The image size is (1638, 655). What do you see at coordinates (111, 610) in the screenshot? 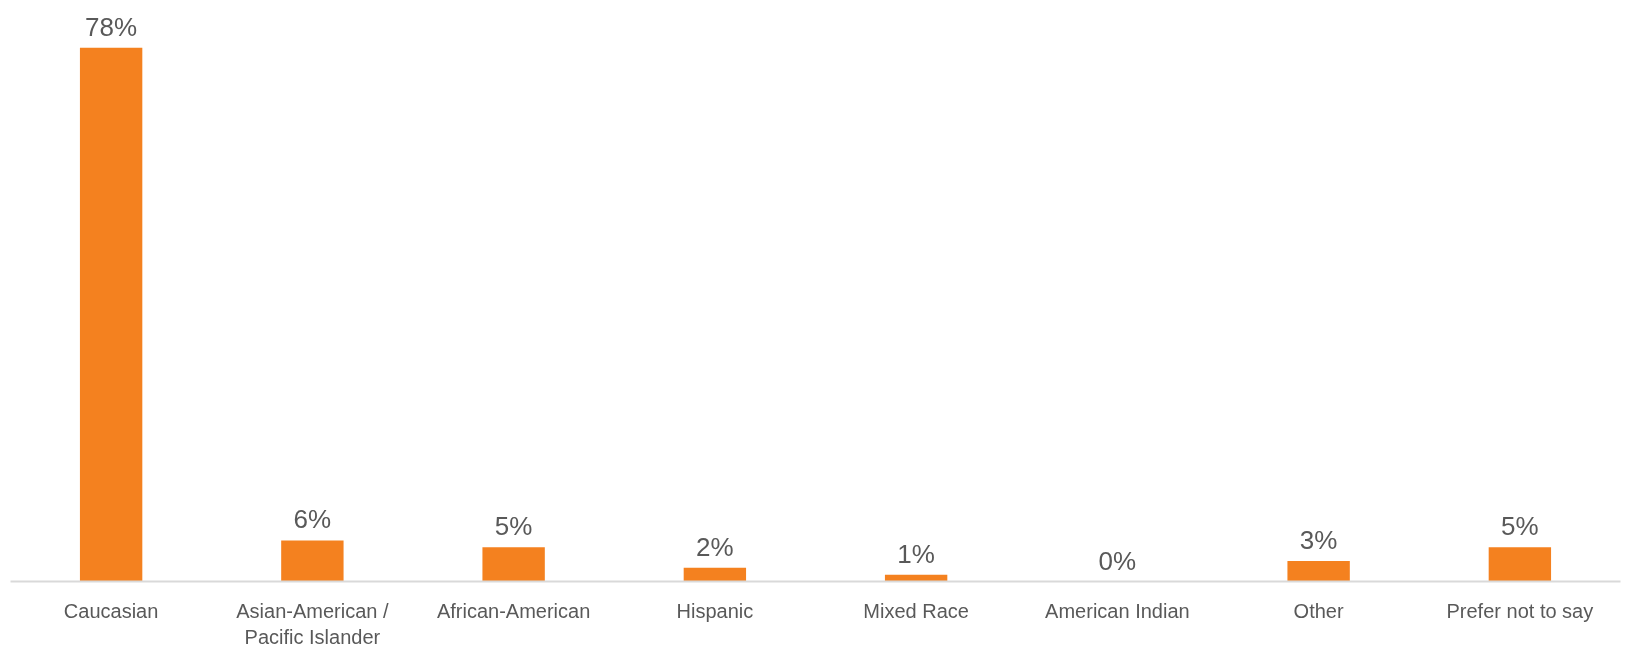
I see `x-tick-label: Caucasian` at bounding box center [111, 610].